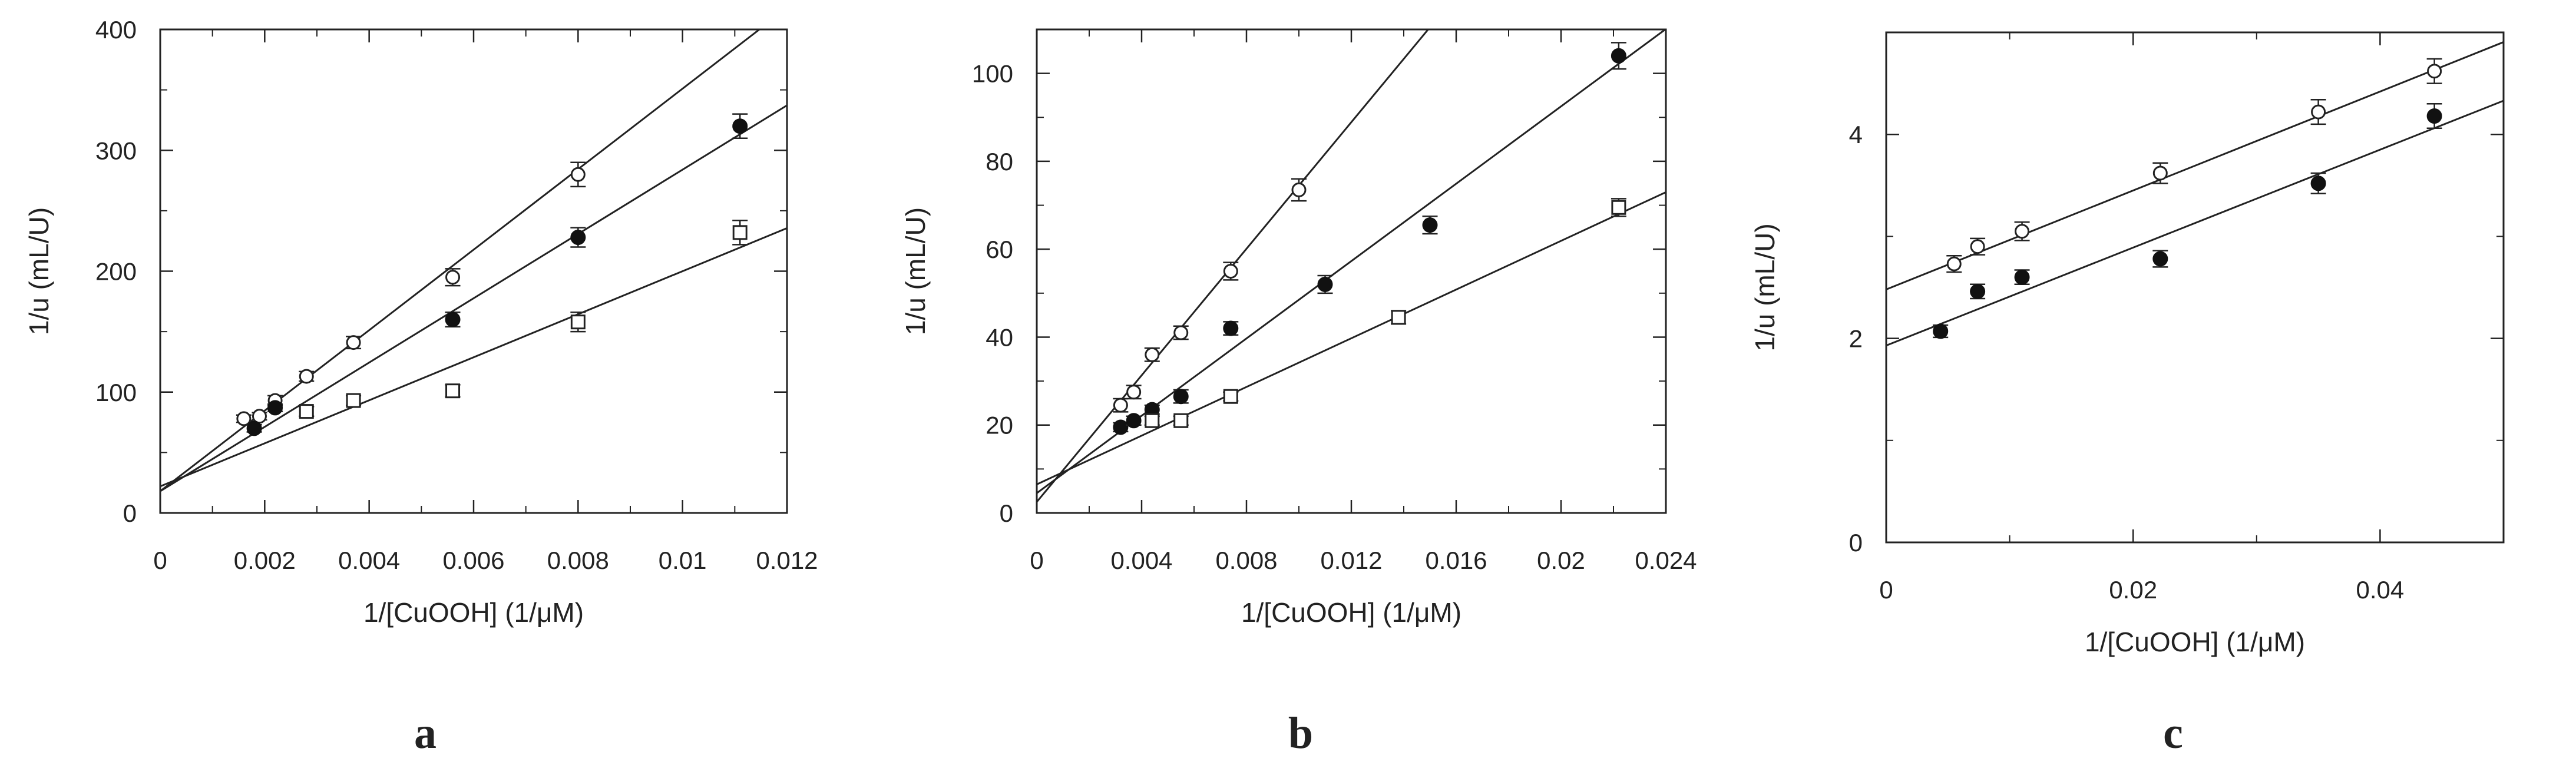 The width and height of the screenshot is (2576, 775). I want to click on y-tick-label-b: 0, so click(1006, 513).